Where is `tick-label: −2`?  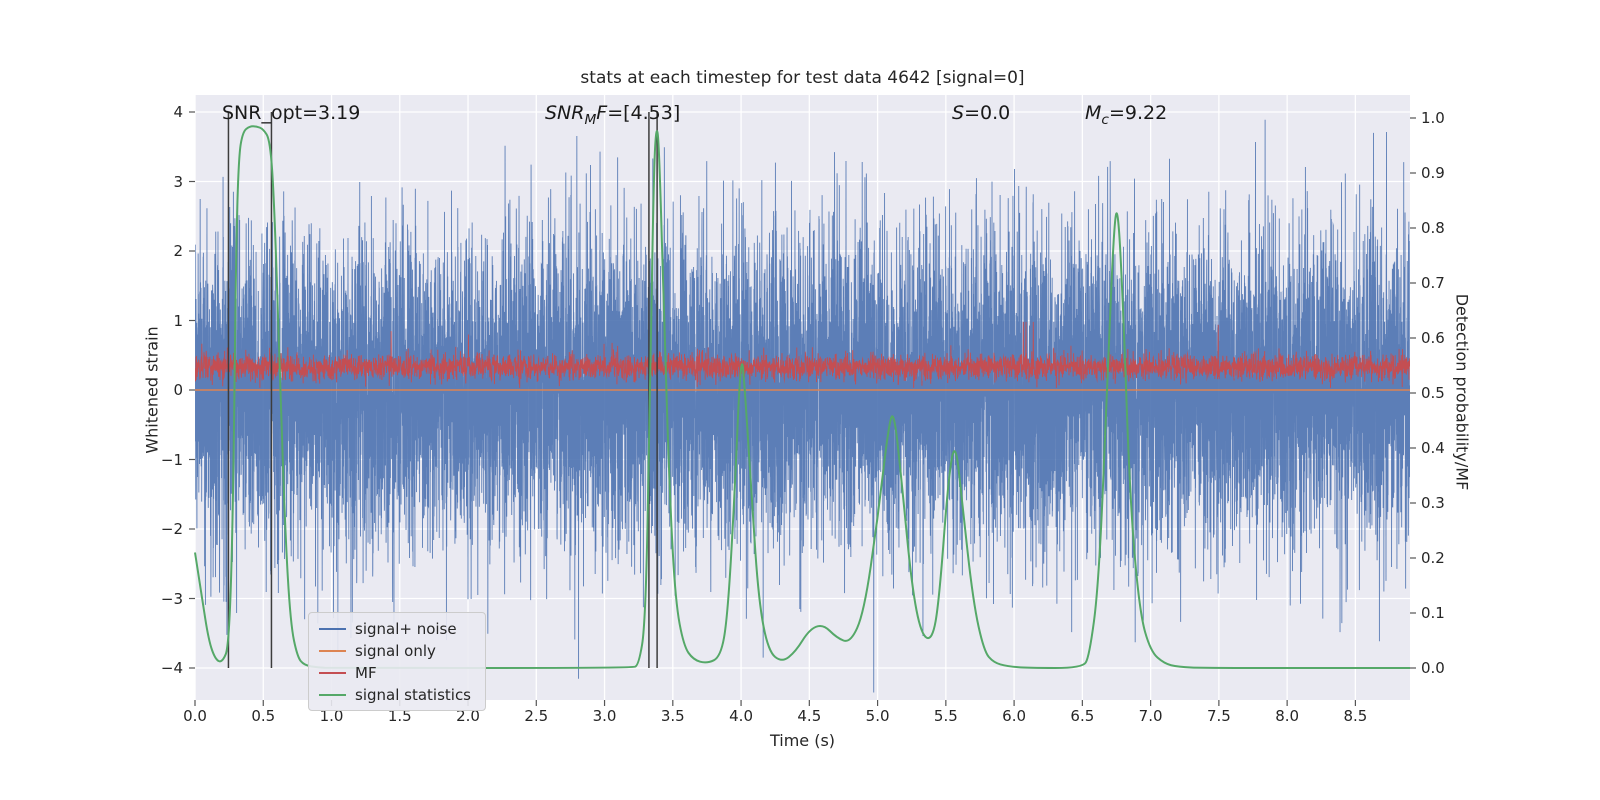
tick-label: −2 is located at coordinates (171, 529).